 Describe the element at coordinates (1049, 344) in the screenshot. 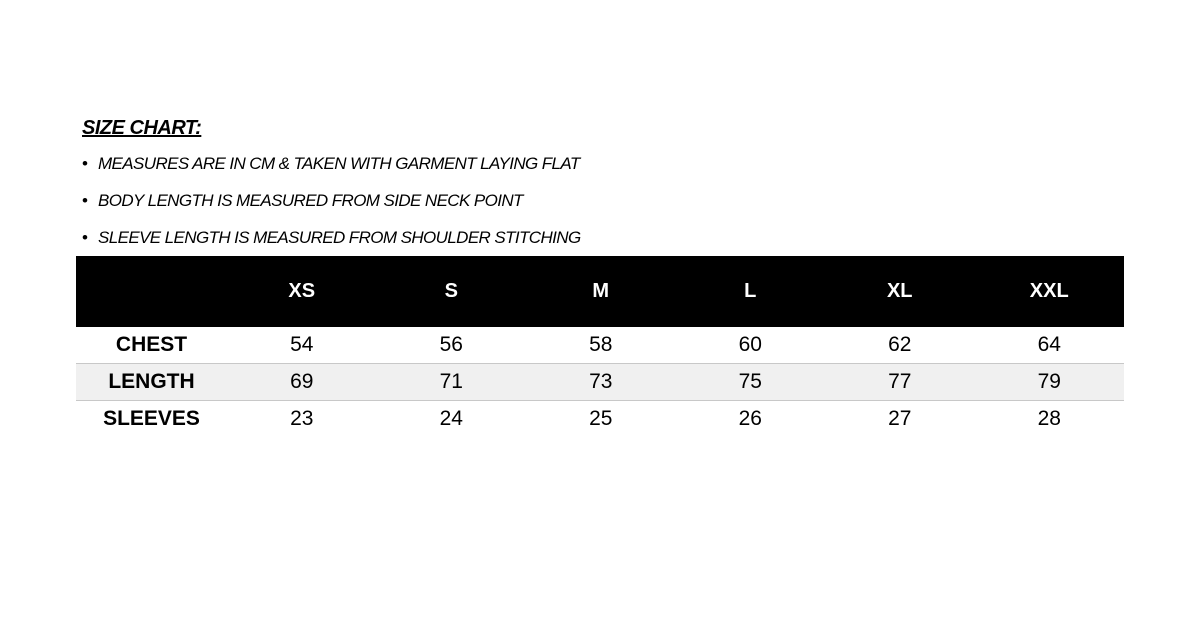

I see `table-cell: 64` at that location.